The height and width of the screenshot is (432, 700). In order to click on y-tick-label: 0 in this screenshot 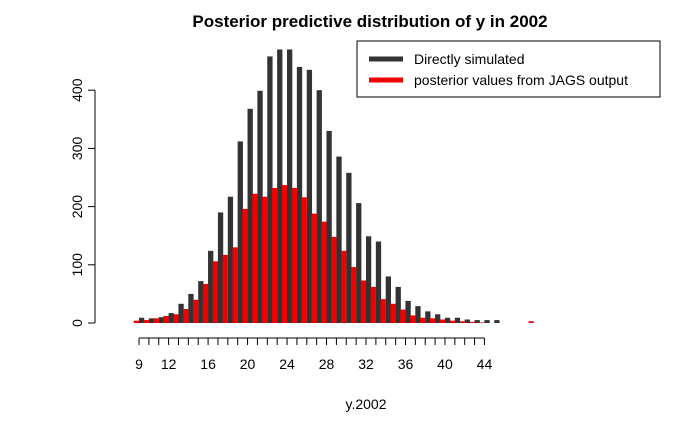, I will do `click(77, 323)`.